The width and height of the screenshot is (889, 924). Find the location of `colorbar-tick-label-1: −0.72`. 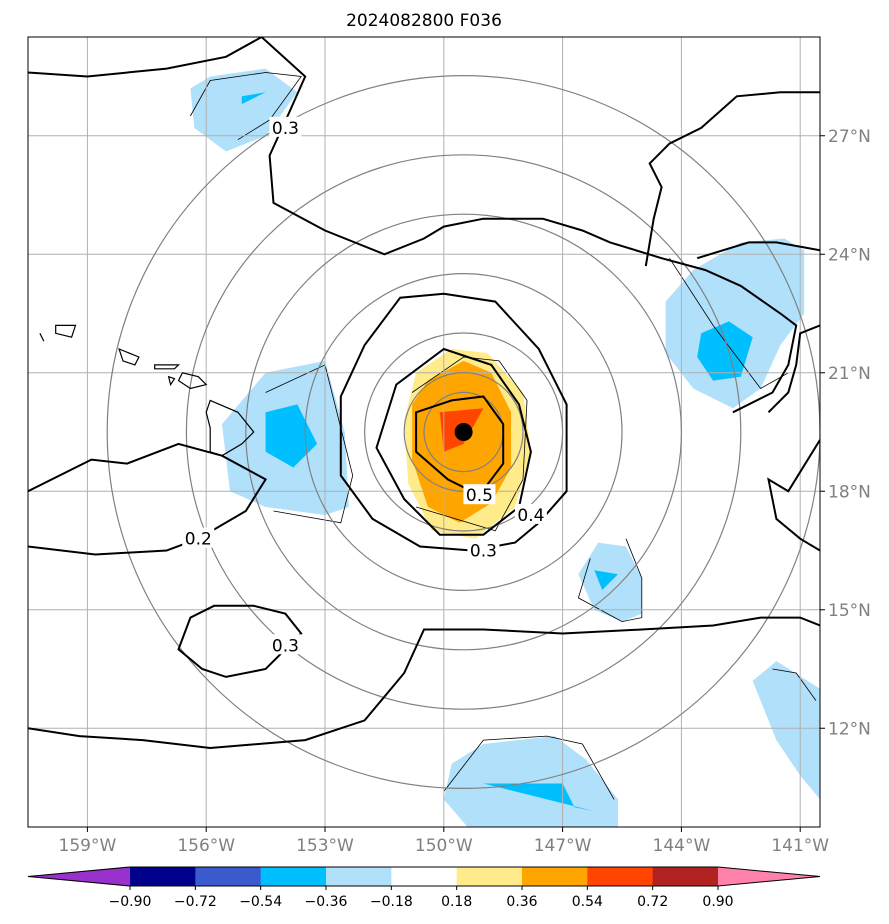

colorbar-tick-label-1: −0.72 is located at coordinates (195, 902).